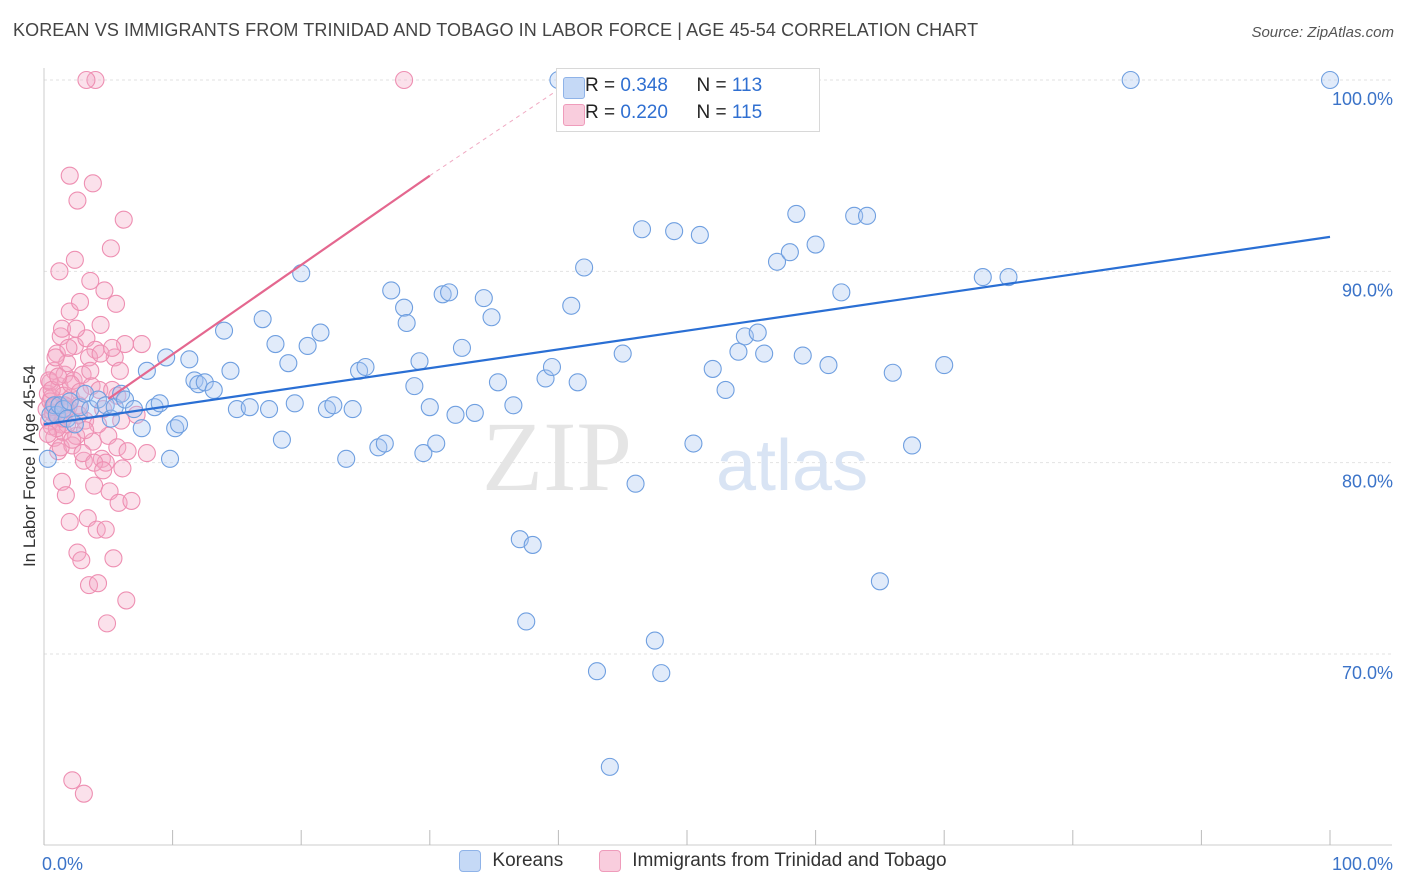  Describe the element at coordinates (644, 85) in the screenshot. I see `stats-r-value: 0.348` at that location.